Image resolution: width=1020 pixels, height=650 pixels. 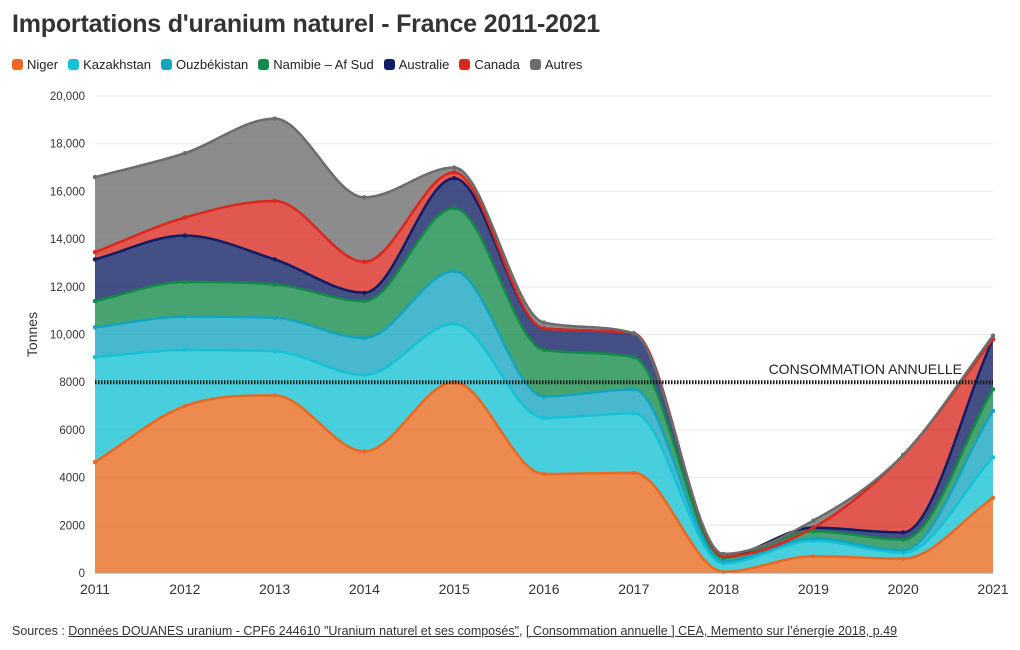 I want to click on y-axis-label: Tonnes, so click(x=32, y=334).